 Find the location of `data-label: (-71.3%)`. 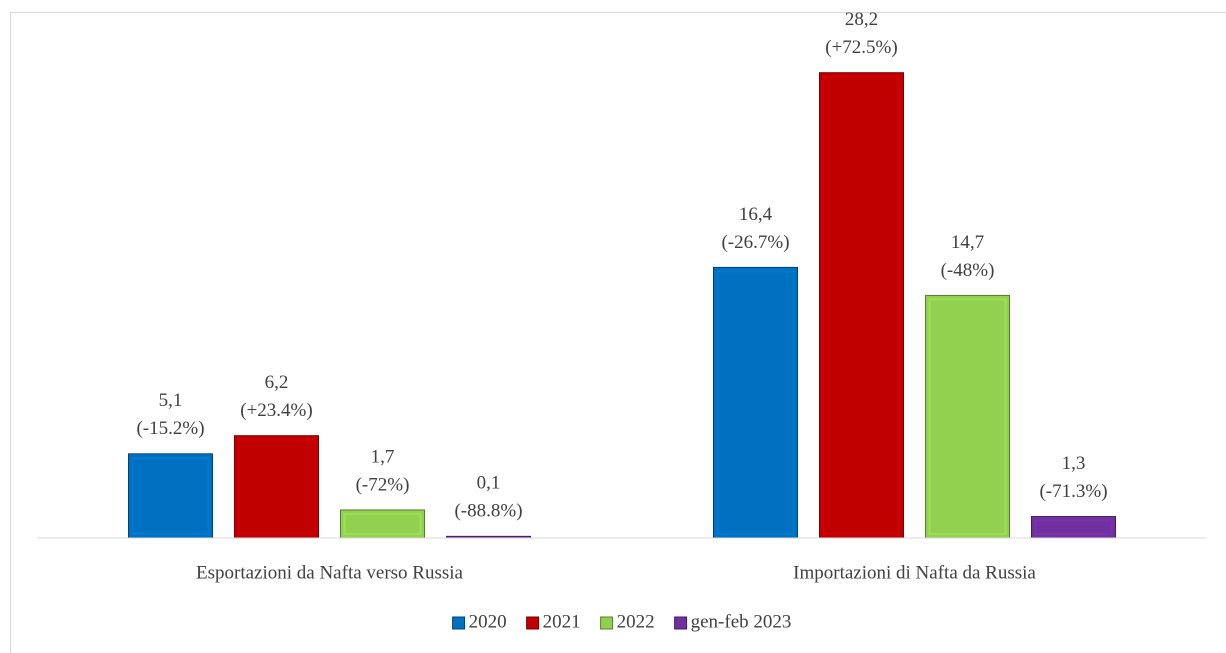

data-label: (-71.3%) is located at coordinates (1073, 491).